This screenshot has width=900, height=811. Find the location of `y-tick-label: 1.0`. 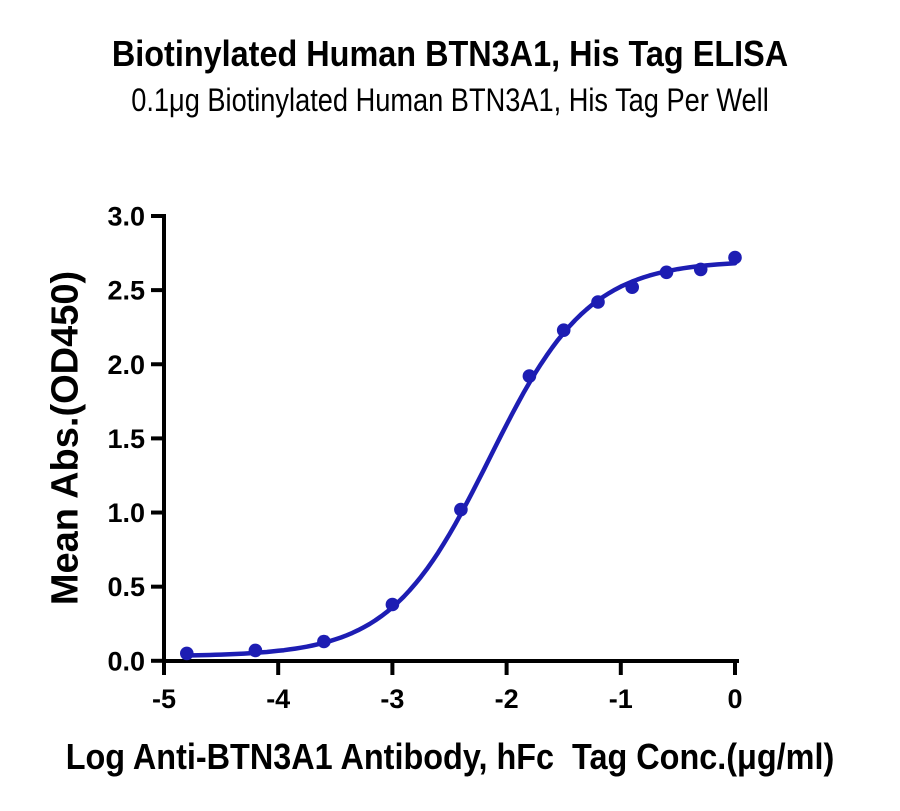

y-tick-label: 1.0 is located at coordinates (126, 513).